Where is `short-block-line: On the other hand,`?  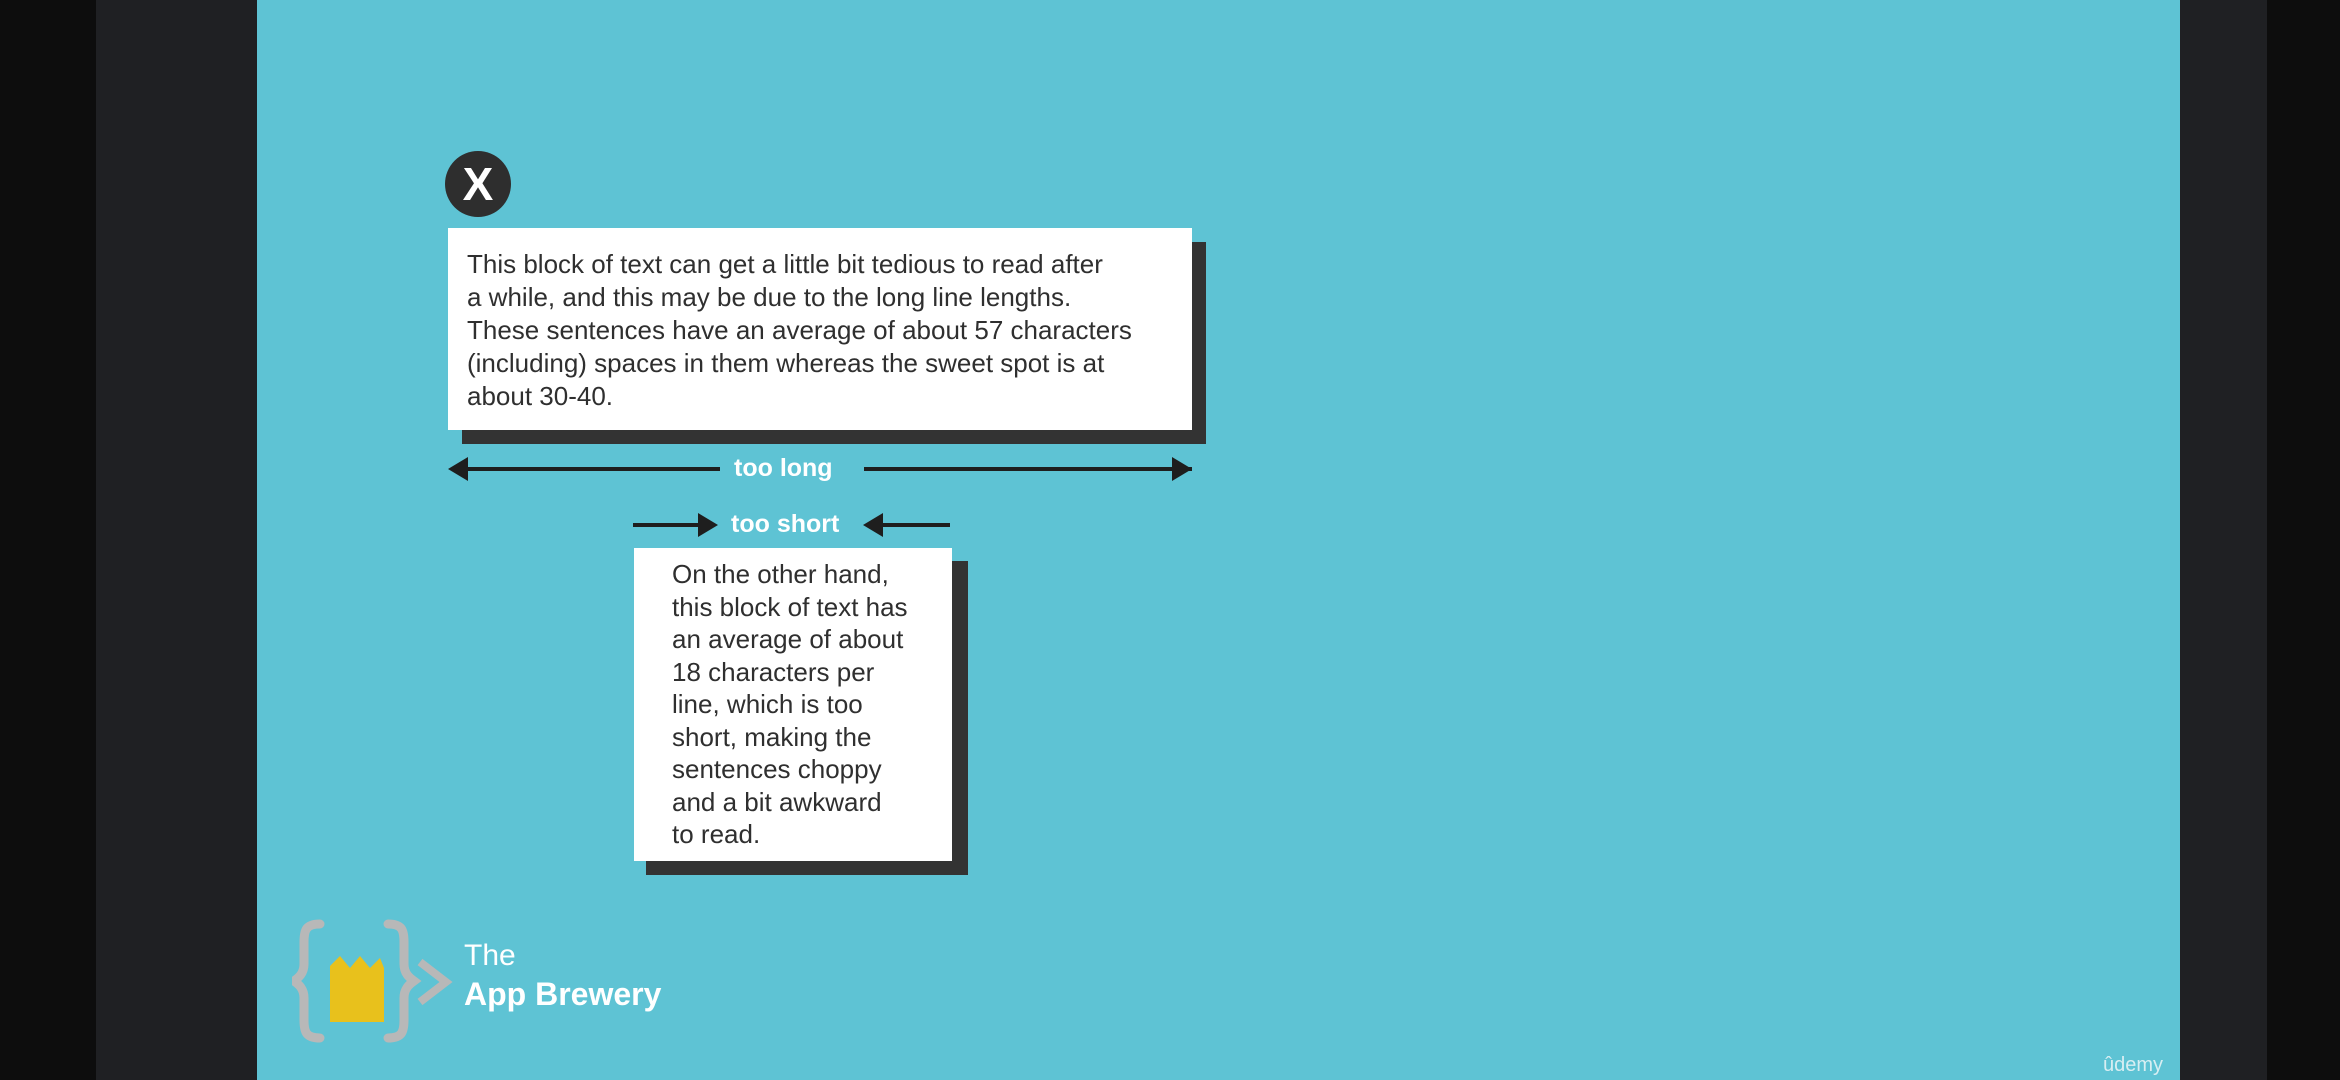 short-block-line: On the other hand, is located at coordinates (780, 574).